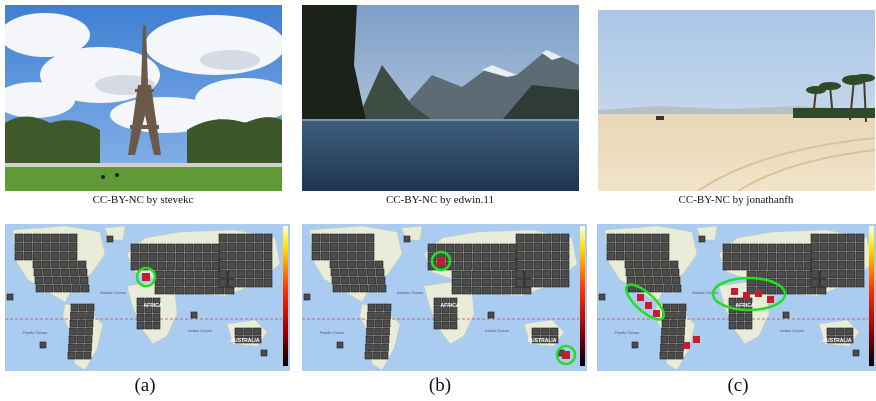  I want to click on map-label-indian: Indian Ocean, so click(792, 330).